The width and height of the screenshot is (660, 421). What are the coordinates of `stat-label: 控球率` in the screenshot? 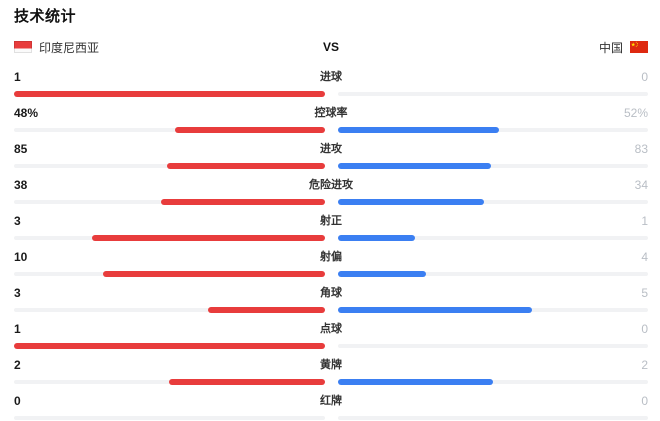 It's located at (331, 113).